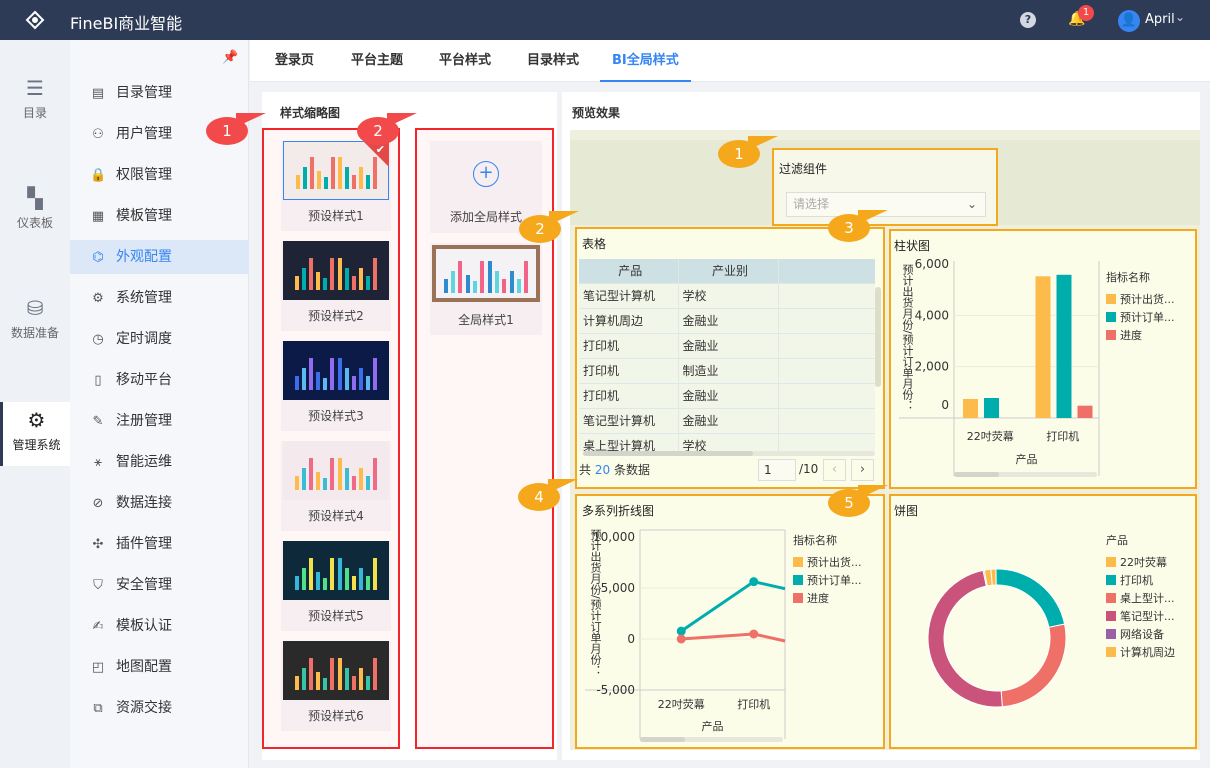 The image size is (1210, 768). I want to click on sidebar-item-12: ⛉ 安全管理, so click(159, 585).